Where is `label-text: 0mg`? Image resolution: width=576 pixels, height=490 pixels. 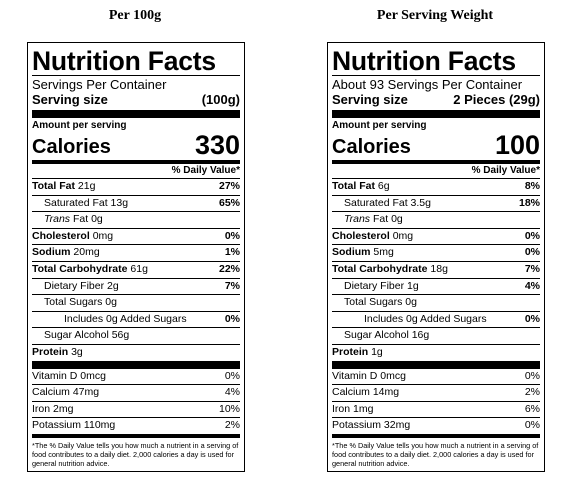
label-text: 0mg is located at coordinates (103, 235).